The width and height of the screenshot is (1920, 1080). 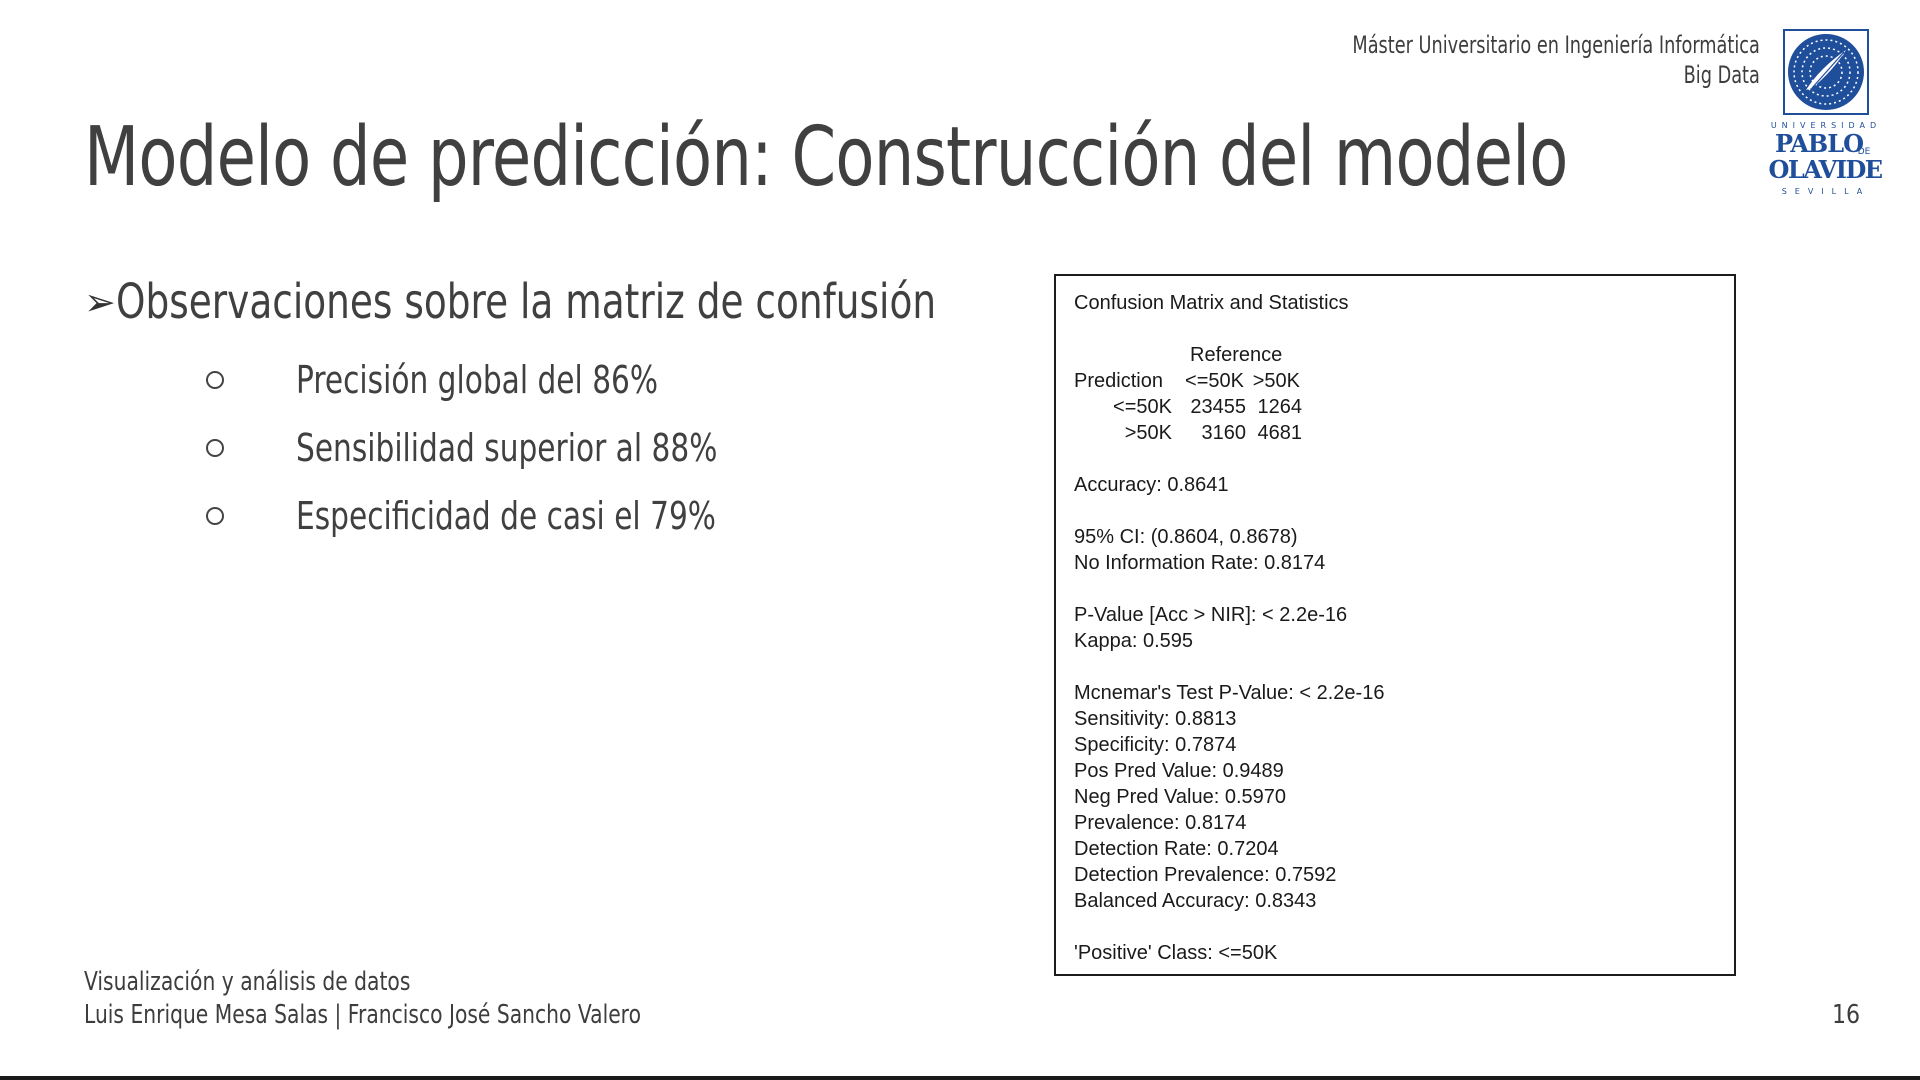 What do you see at coordinates (1826, 191) in the screenshot?
I see `logo-bottom-text: SEVILLA` at bounding box center [1826, 191].